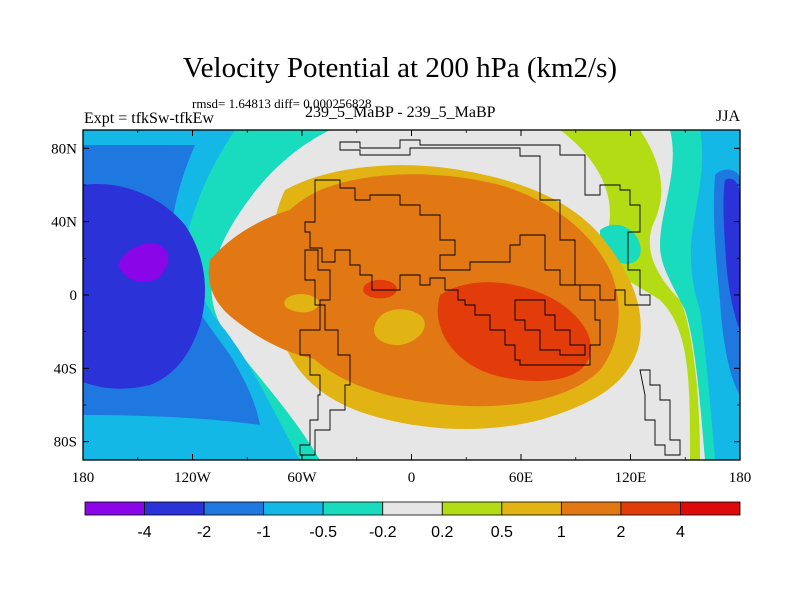  Describe the element at coordinates (521, 478) in the screenshot. I see `x-tick-label: 60E` at that location.